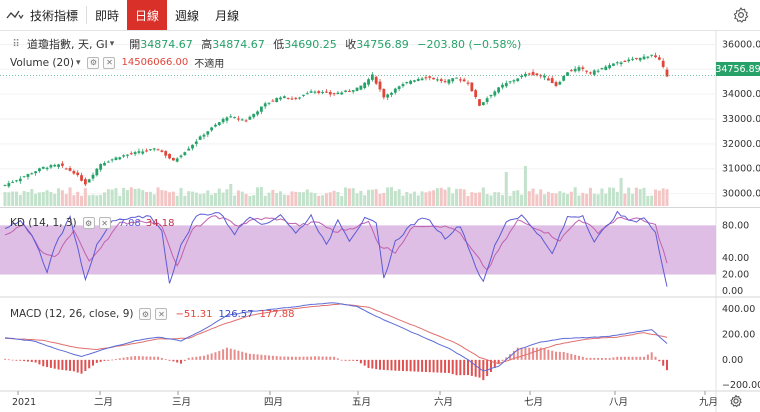 Image resolution: width=760 pixels, height=412 pixels. I want to click on macd-signal-value: 177.88, so click(277, 314).